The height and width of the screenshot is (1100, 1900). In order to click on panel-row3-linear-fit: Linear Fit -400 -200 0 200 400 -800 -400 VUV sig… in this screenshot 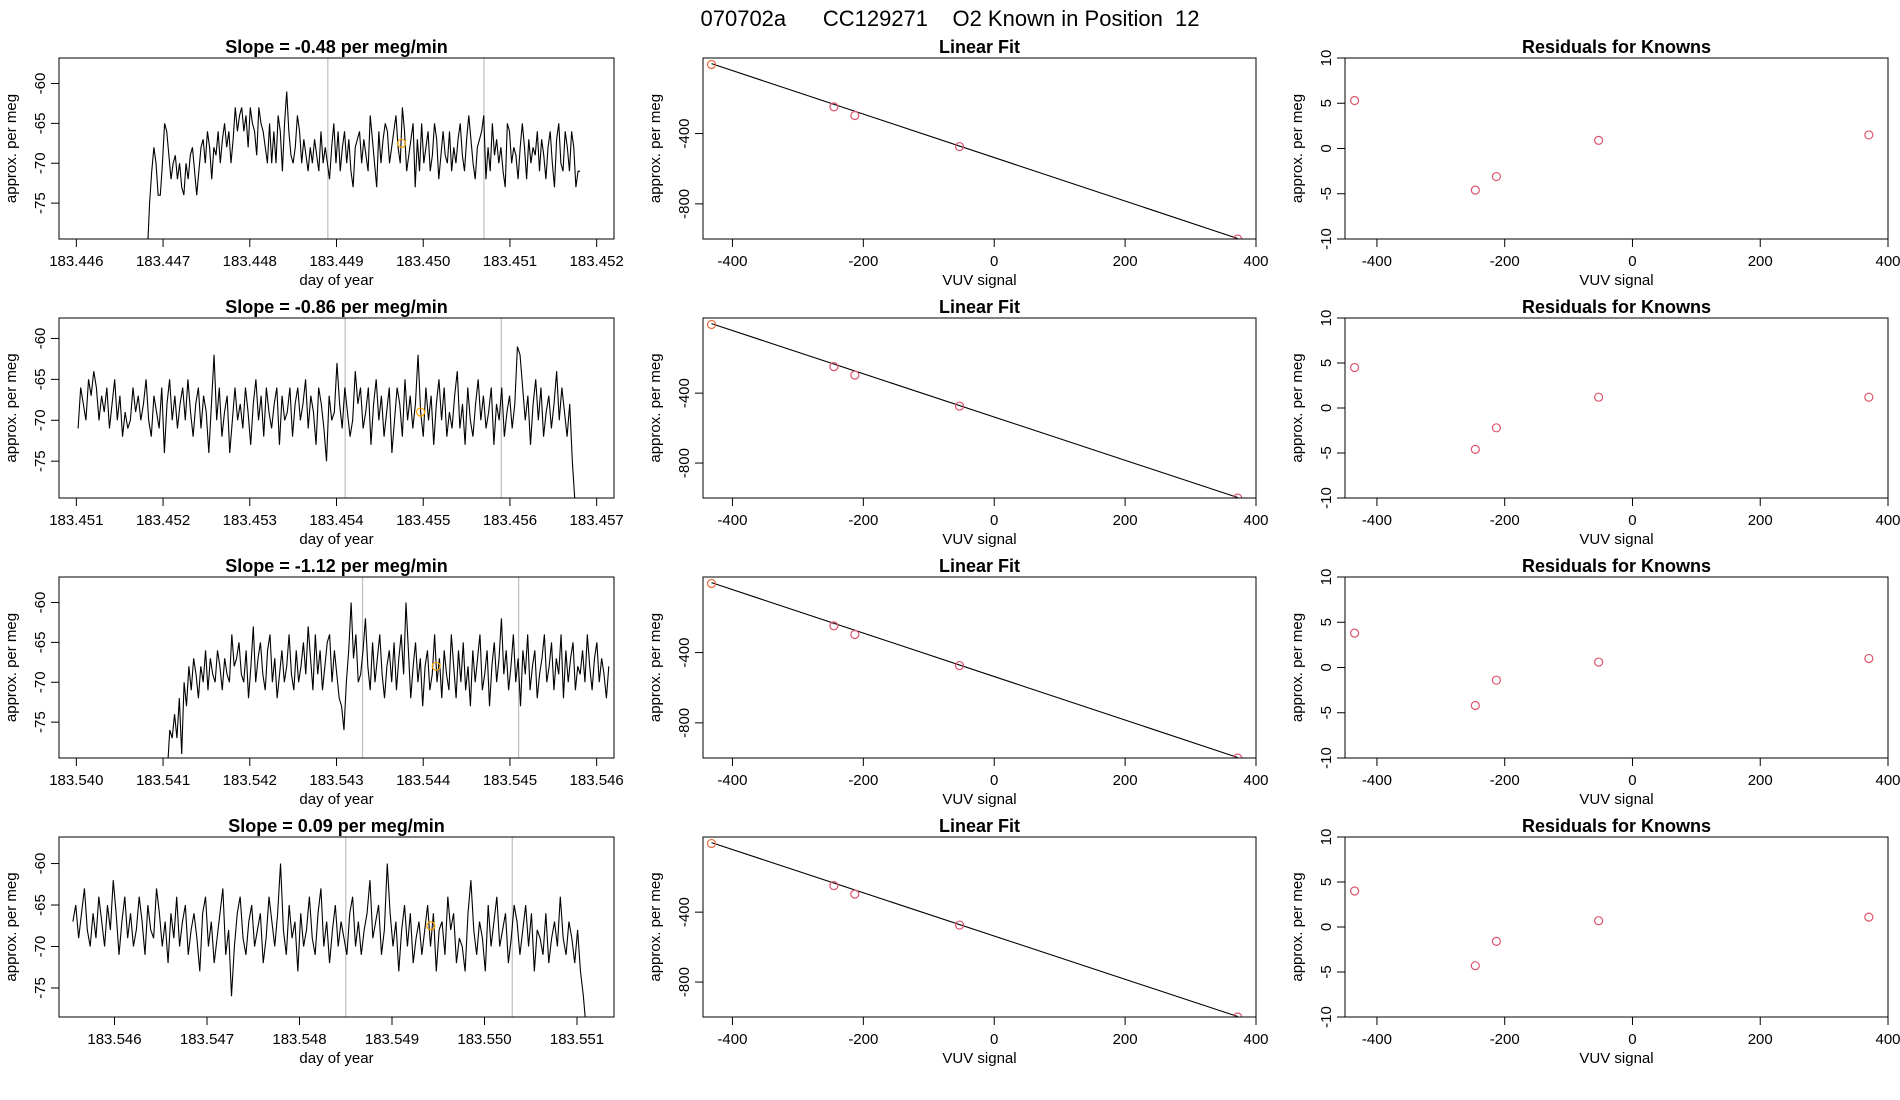, I will do `click(958, 682)`.